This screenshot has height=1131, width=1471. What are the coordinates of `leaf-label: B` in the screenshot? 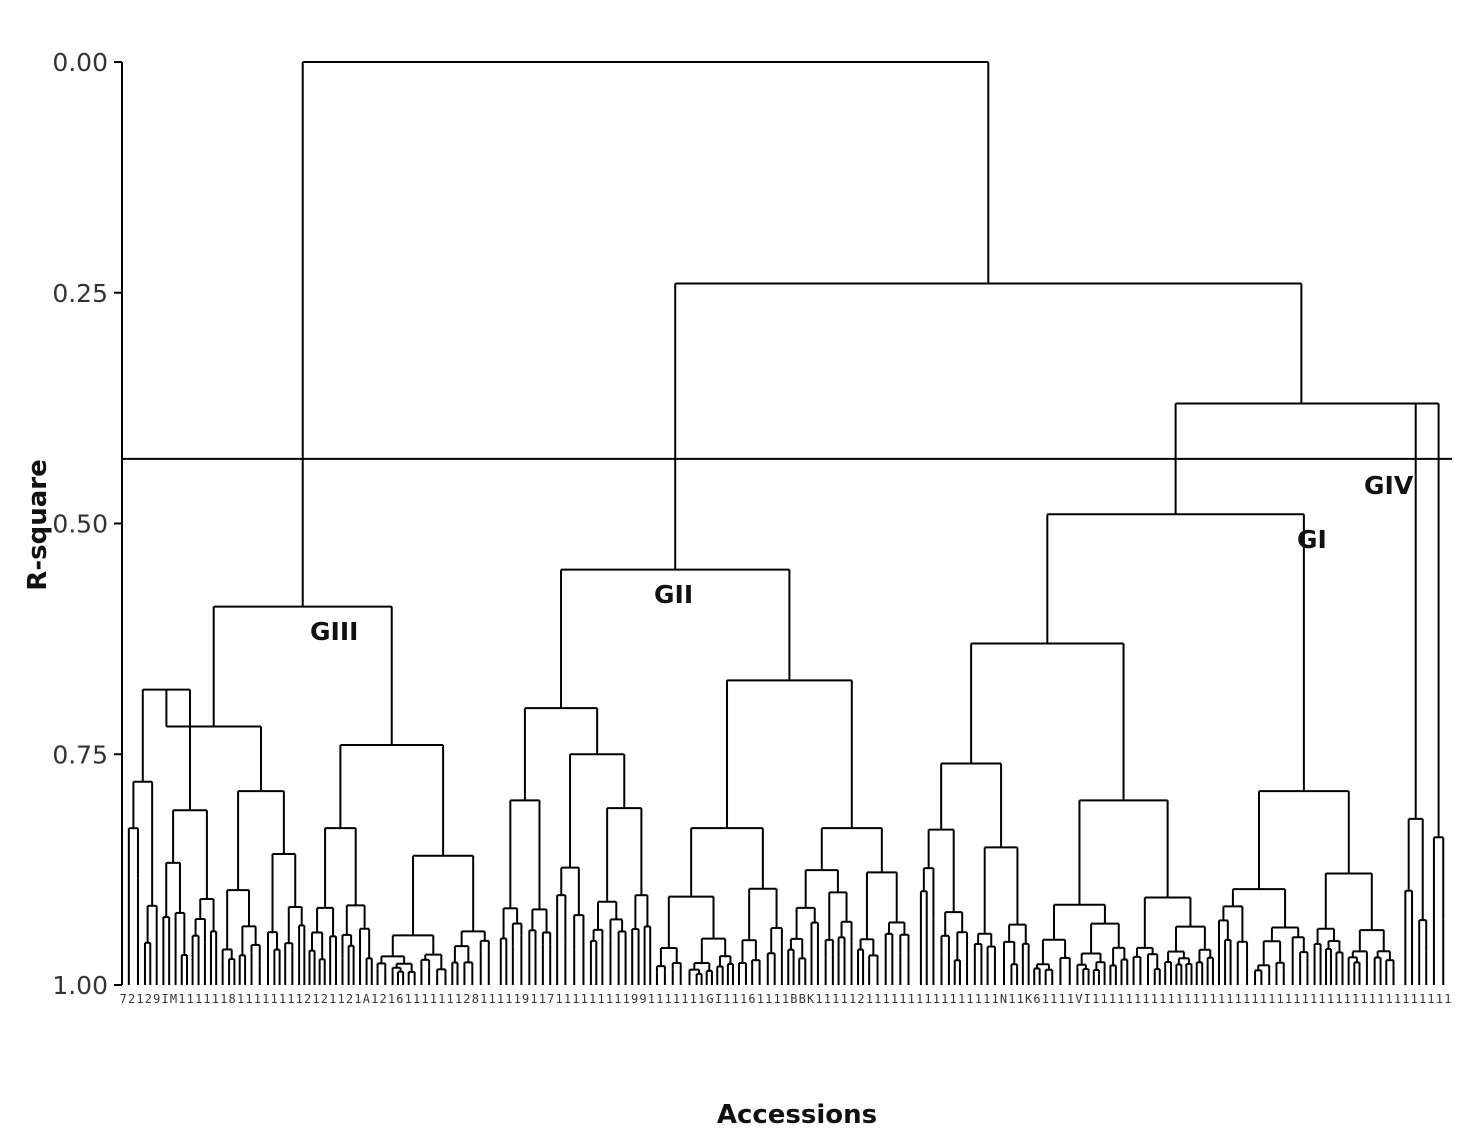 It's located at (802, 999).